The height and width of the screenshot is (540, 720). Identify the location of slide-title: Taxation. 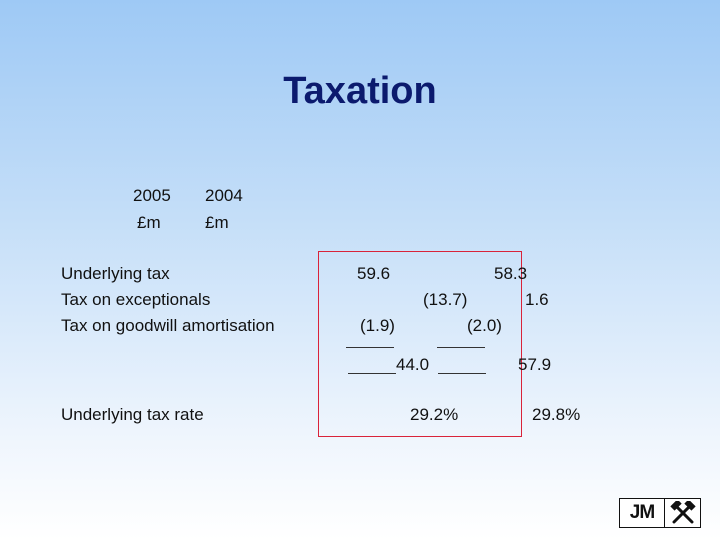
(360, 91).